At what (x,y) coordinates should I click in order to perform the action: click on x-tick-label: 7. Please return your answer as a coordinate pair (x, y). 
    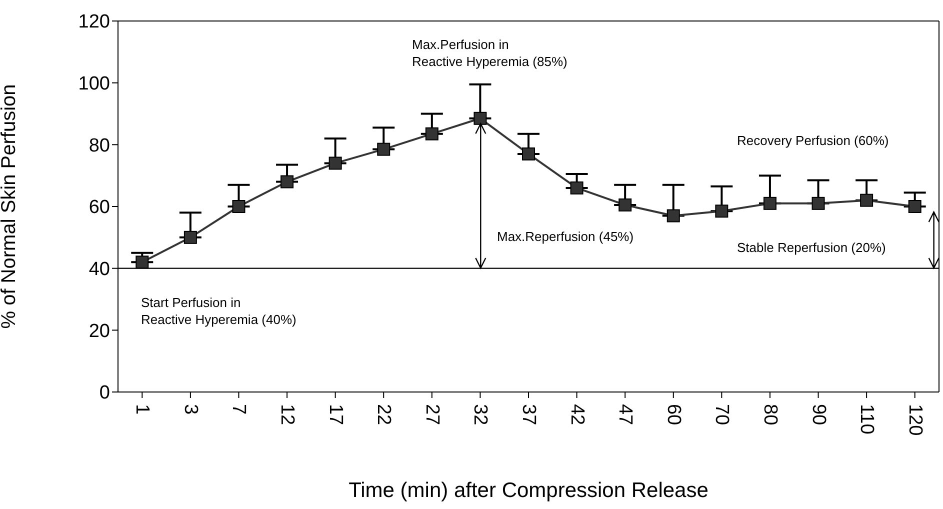
    Looking at the image, I should click on (239, 409).